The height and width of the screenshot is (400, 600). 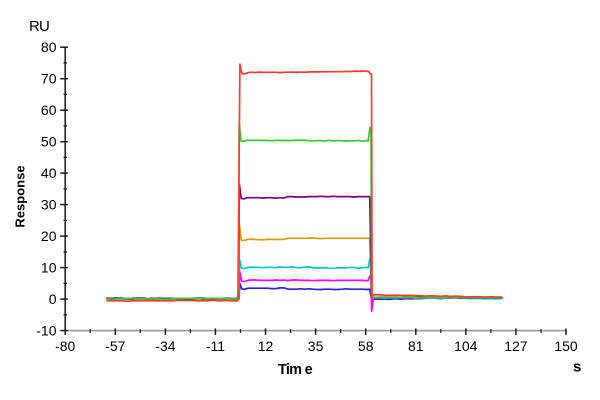 What do you see at coordinates (49, 142) in the screenshot?
I see `svg-text: 50` at bounding box center [49, 142].